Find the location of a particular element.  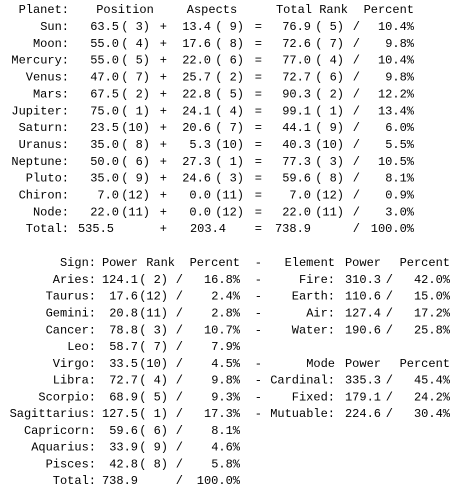

cell: 55.0 is located at coordinates (104, 44).